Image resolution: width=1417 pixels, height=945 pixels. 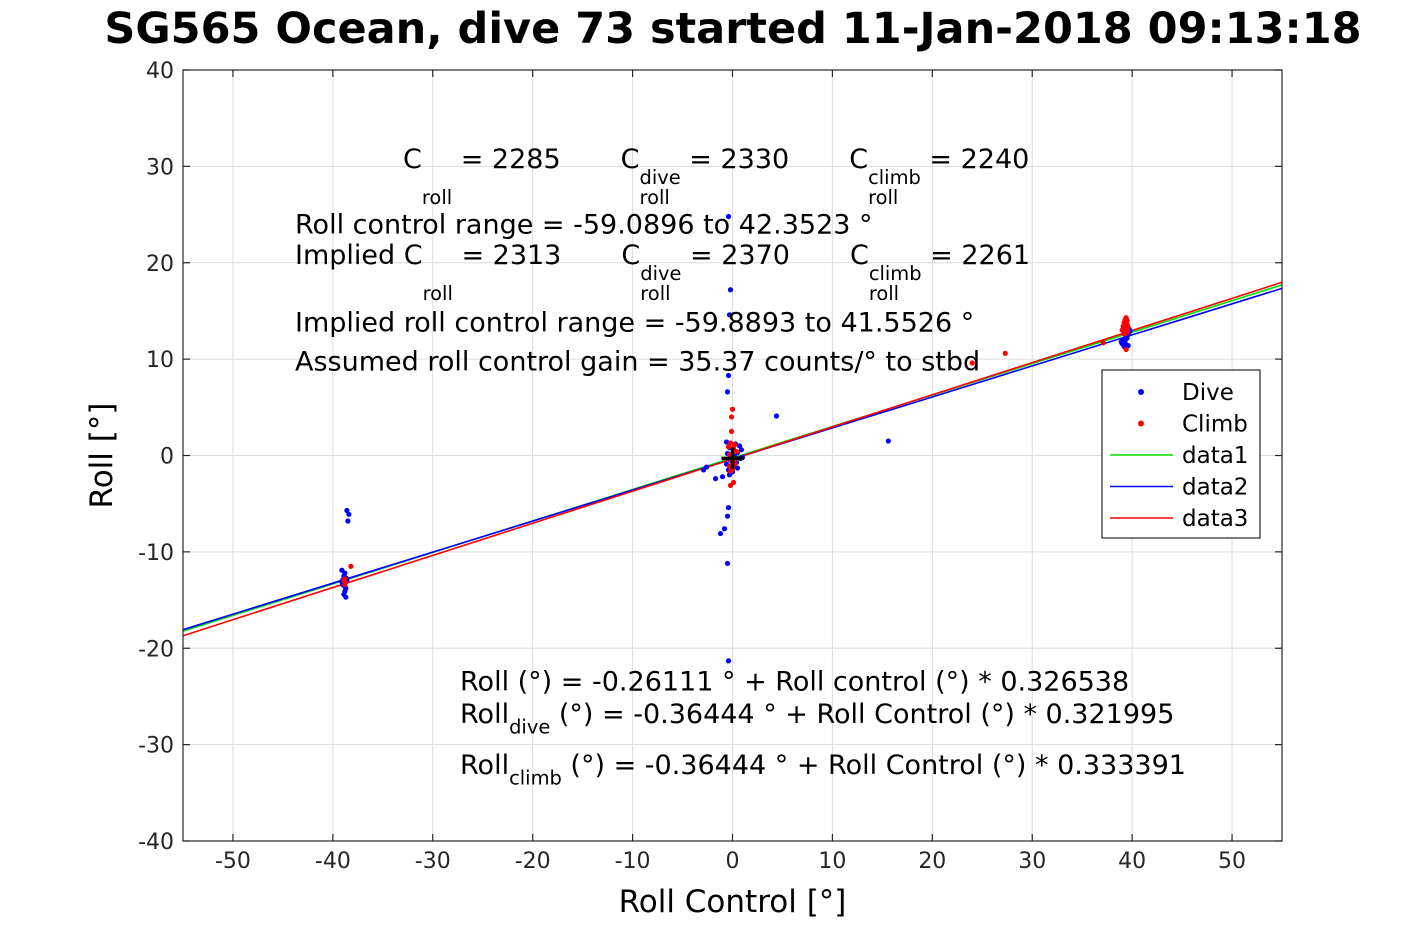 I want to click on plus-marker, so click(x=732, y=458).